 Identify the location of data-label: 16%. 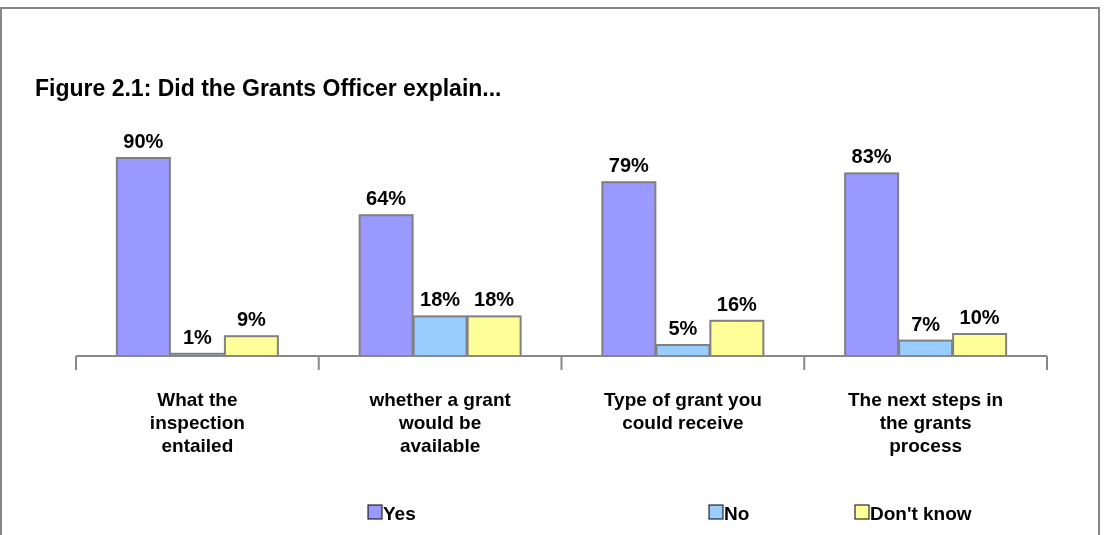
(737, 303).